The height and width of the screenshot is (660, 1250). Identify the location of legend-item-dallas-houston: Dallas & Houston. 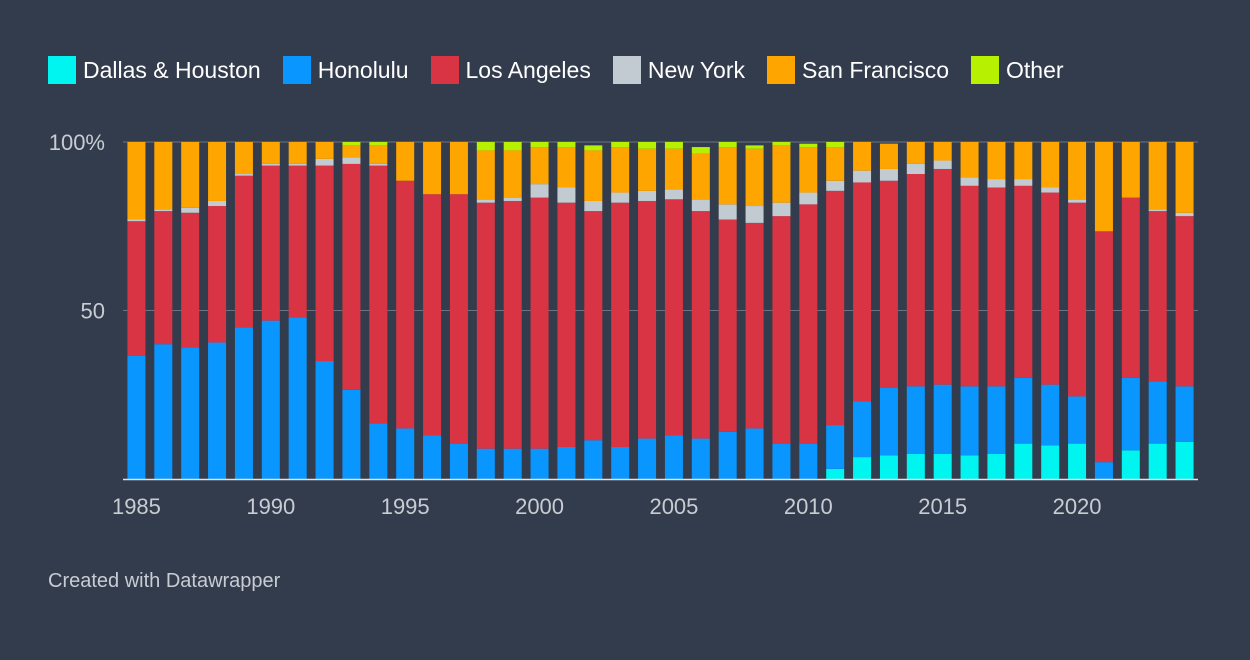
(154, 70).